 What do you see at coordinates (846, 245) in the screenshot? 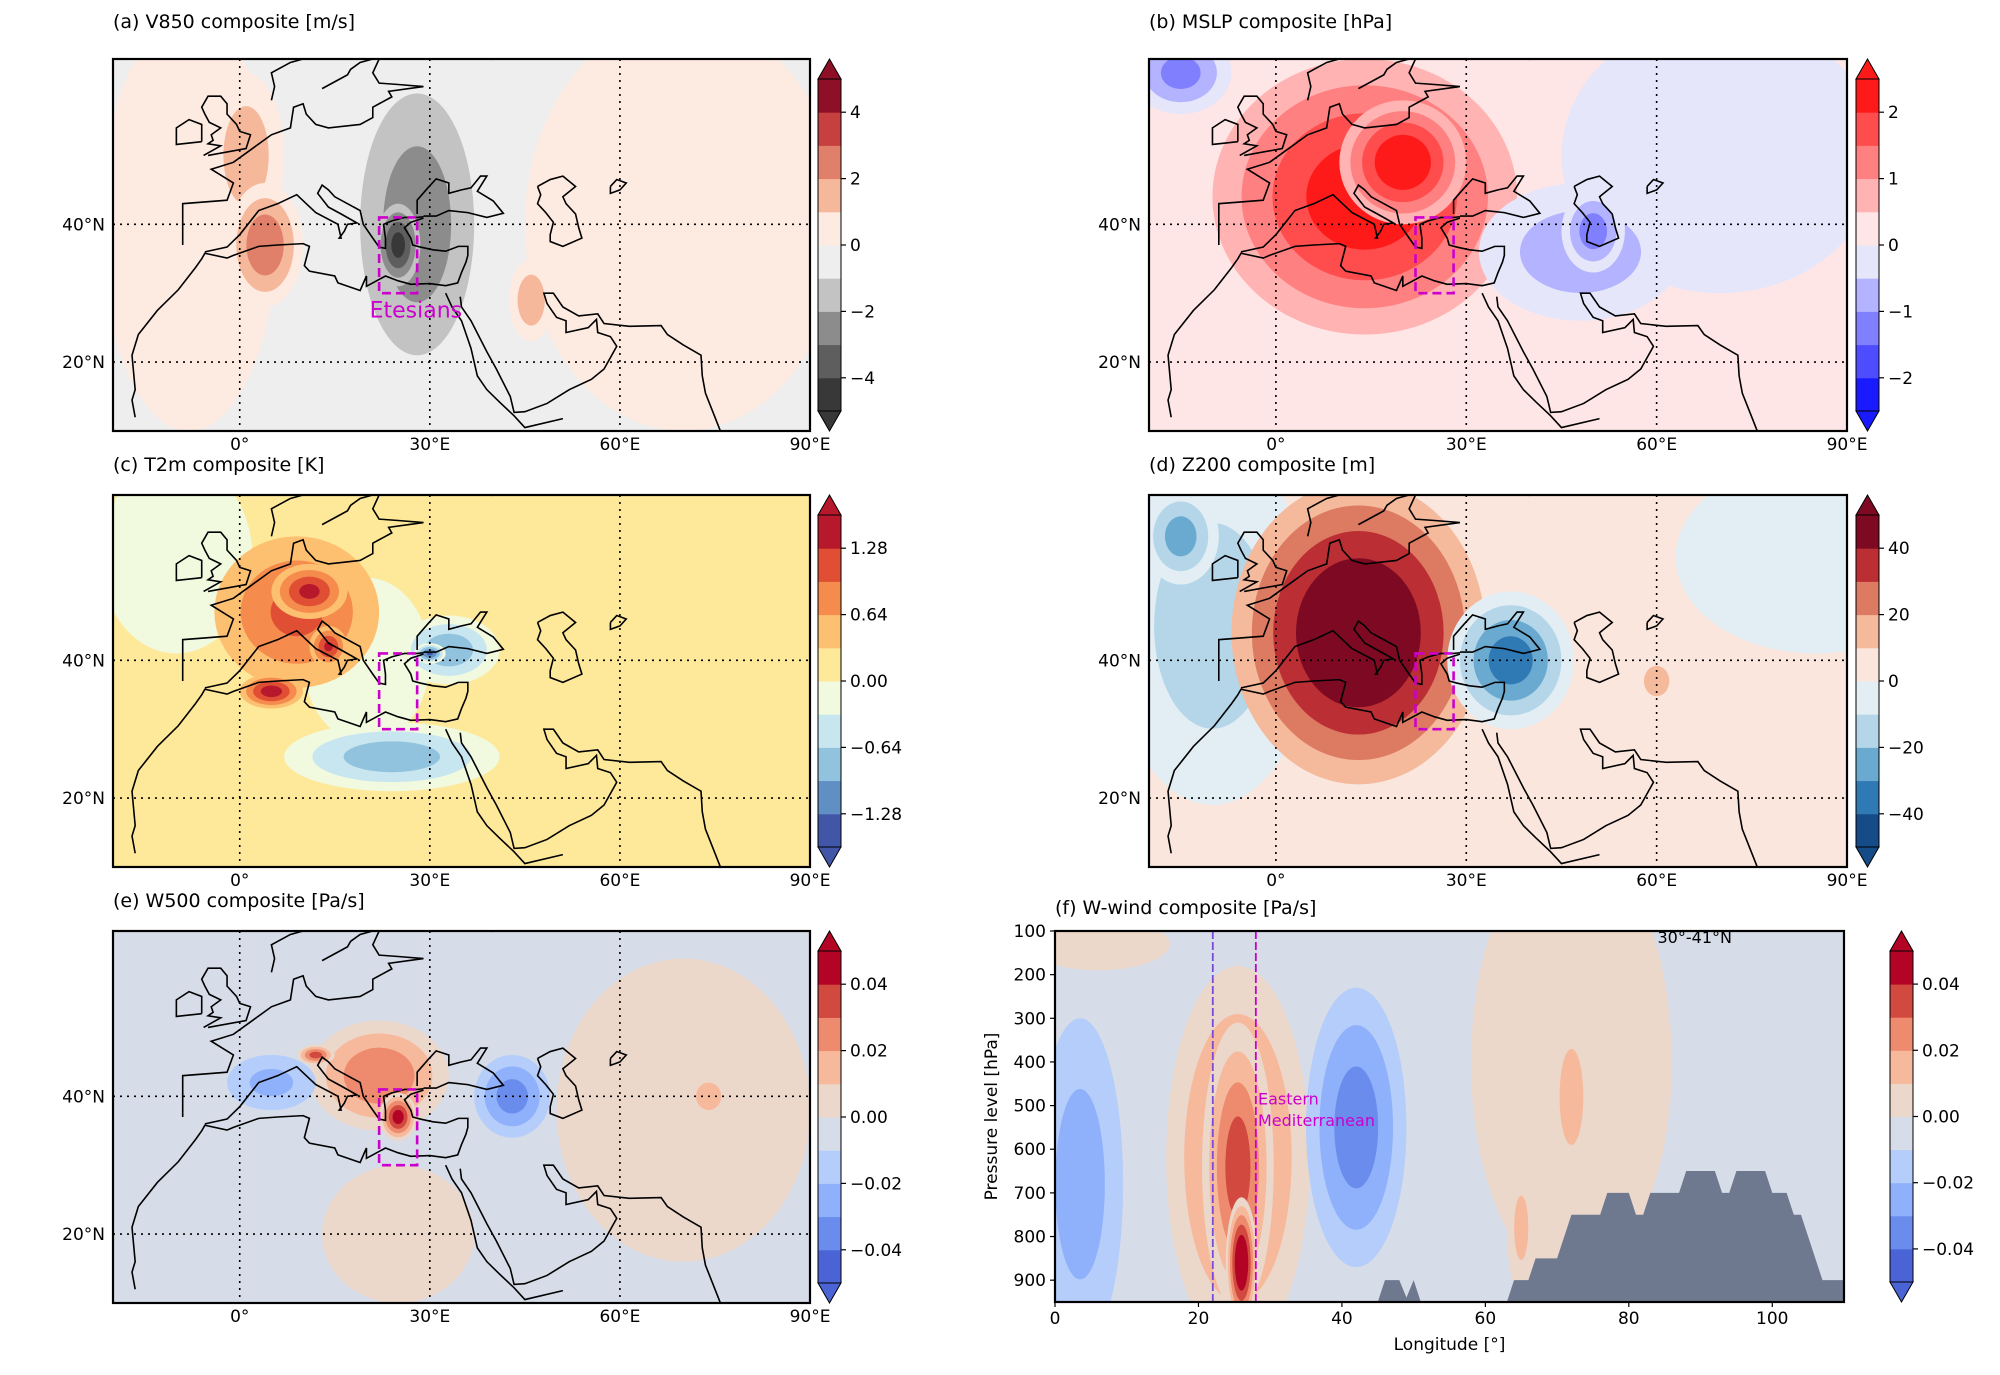
I see `colorbar-a: 4 2 0 −2 −4` at bounding box center [846, 245].